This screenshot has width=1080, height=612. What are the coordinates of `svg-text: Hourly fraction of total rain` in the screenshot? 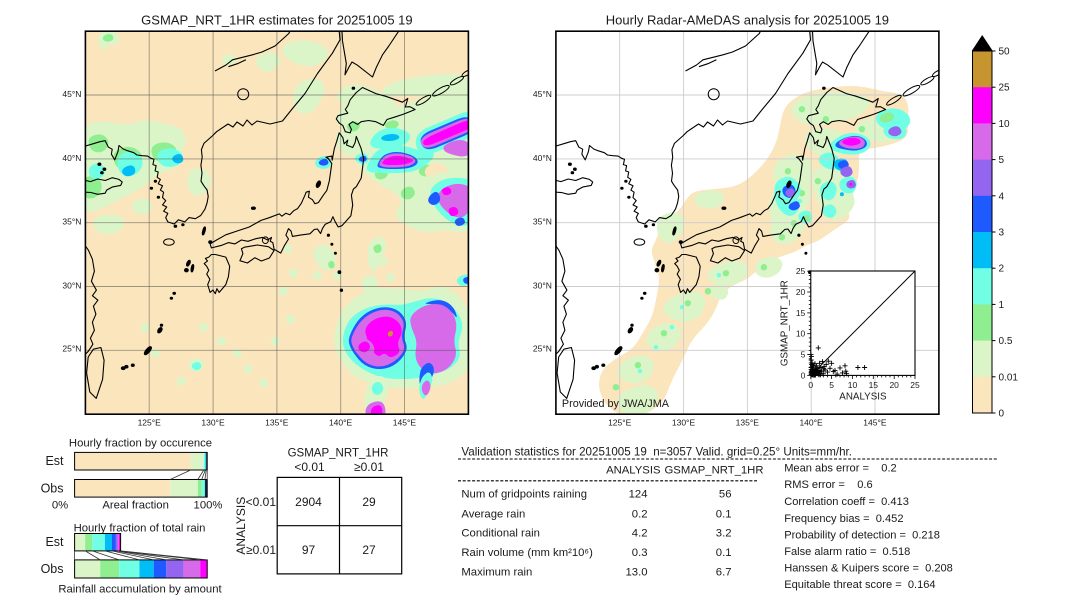 It's located at (140, 529).